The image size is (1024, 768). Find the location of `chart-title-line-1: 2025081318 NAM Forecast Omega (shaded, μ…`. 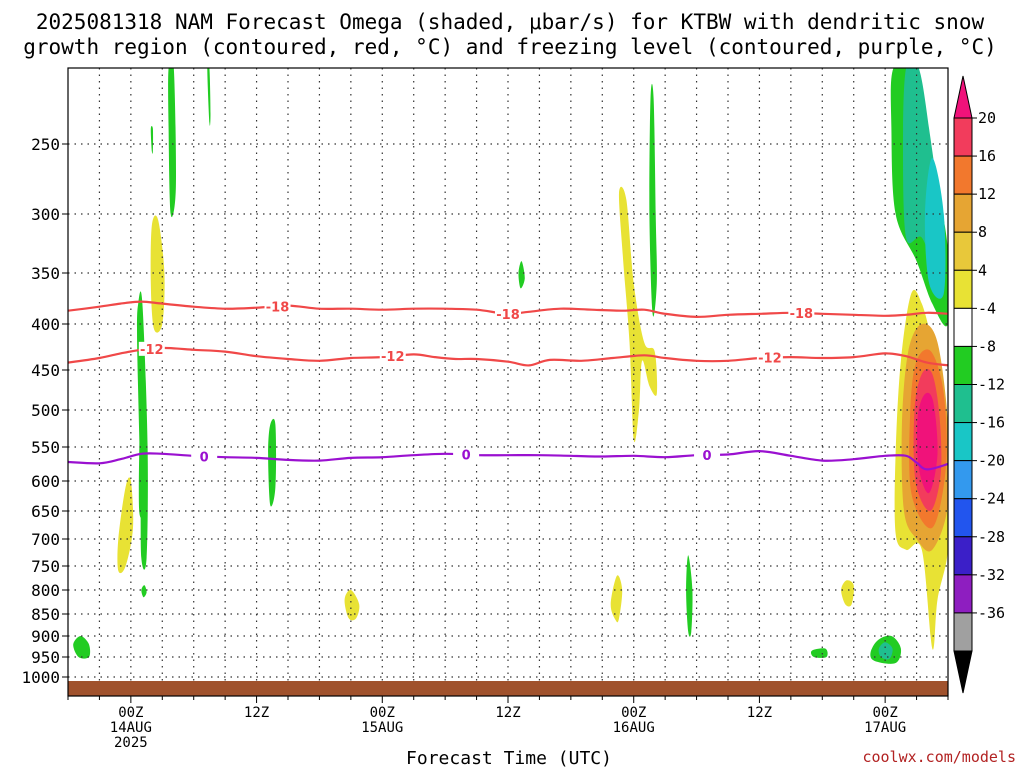

chart-title-line-1: 2025081318 NAM Forecast Omega (shaded, μ… is located at coordinates (510, 22).